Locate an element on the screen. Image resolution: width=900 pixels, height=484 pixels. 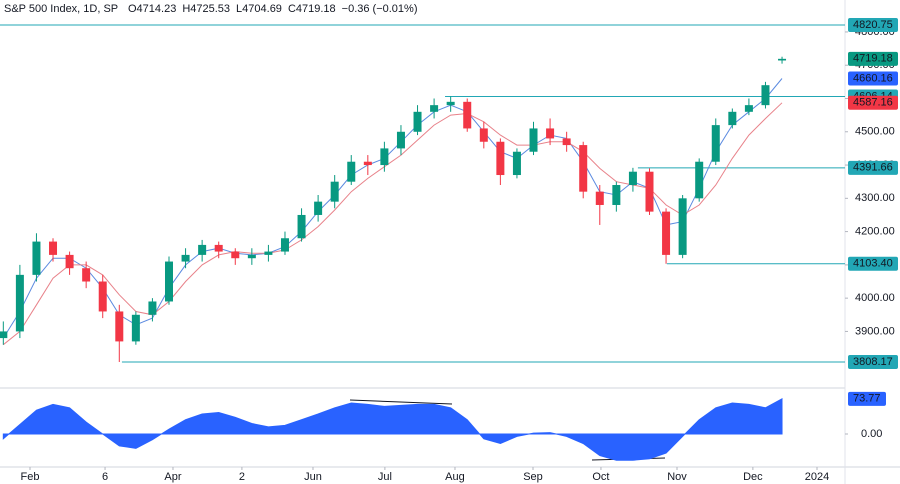
ohlc-label: −0.36 (−0.01%) is located at coordinates (380, 9).